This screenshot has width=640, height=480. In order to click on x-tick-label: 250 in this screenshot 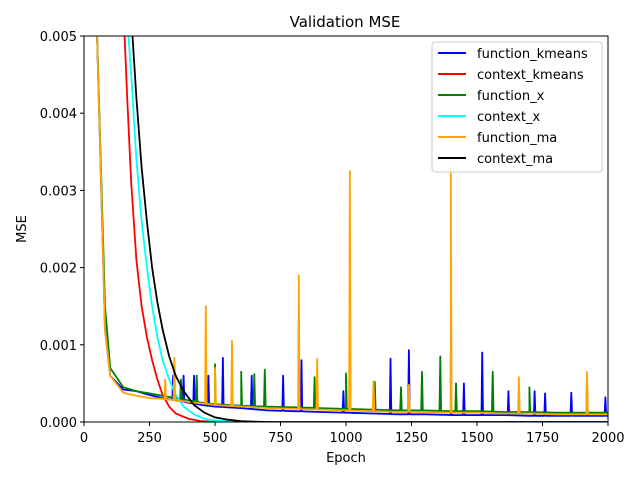, I will do `click(149, 438)`.